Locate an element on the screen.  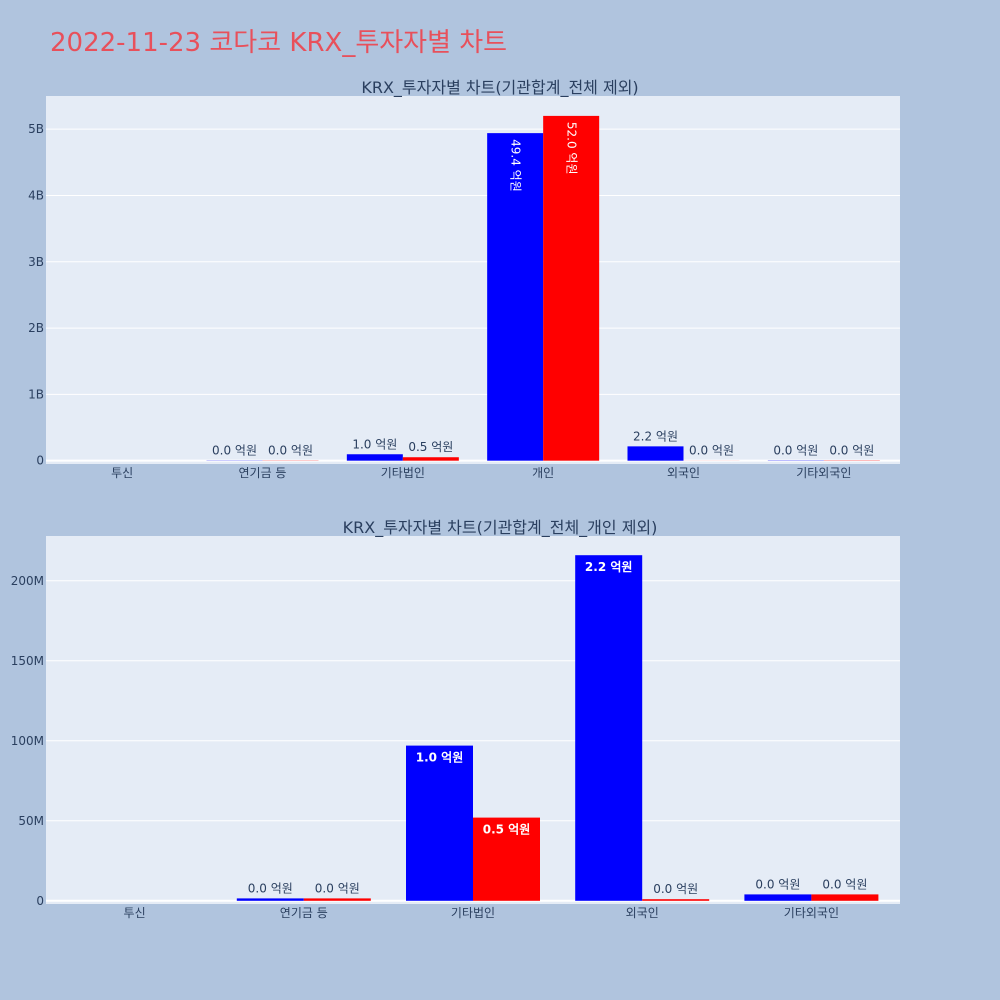
y-tick-label: 100M is located at coordinates (27, 741).